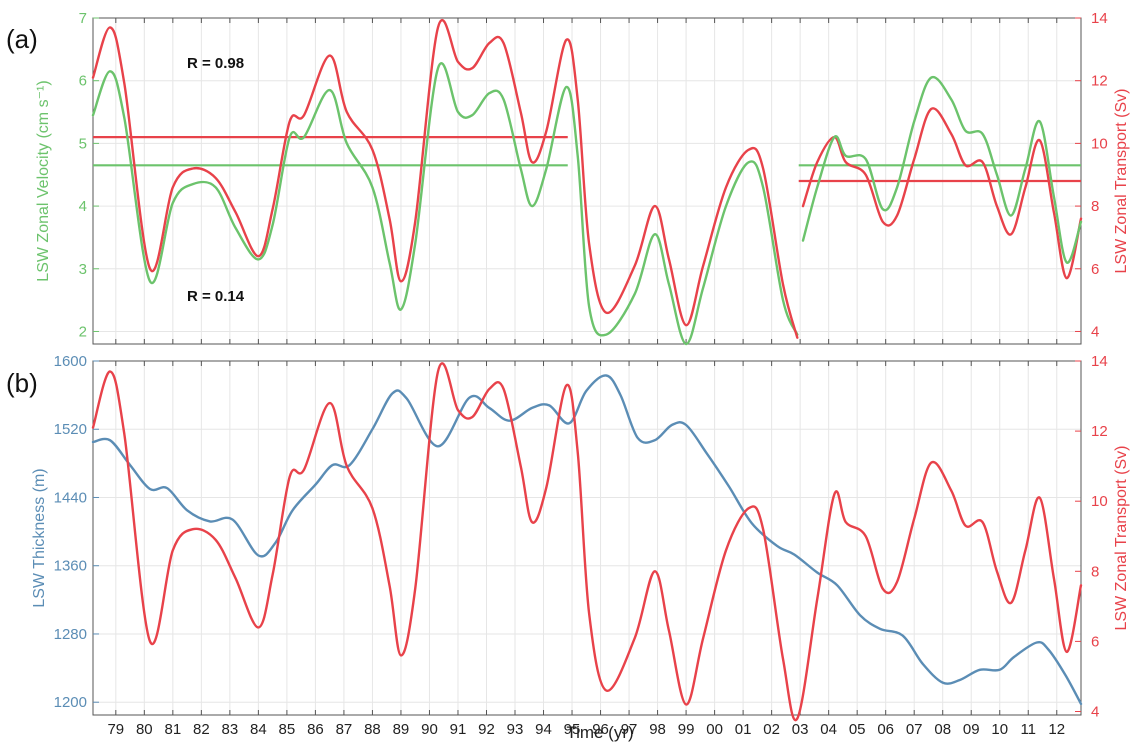 Image resolution: width=1143 pixels, height=742 pixels. I want to click on x-tick-label: 02, so click(771, 729).